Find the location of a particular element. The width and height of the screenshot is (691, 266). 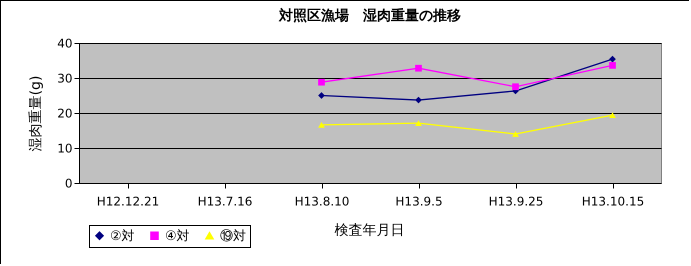

x-tick-label: H12.12.21 is located at coordinates (128, 201).